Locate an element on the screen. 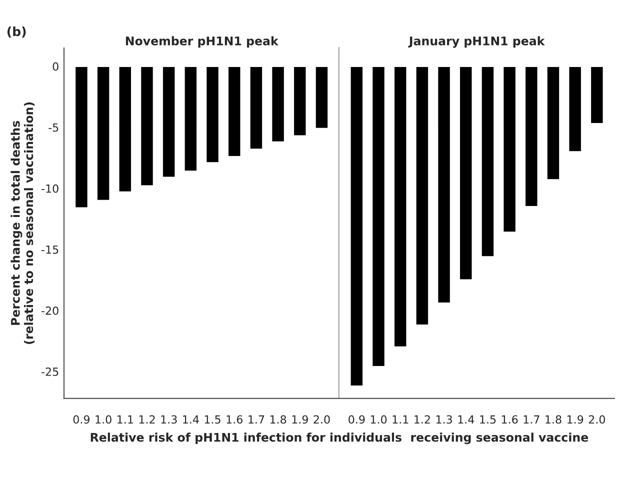 The image size is (640, 480). chart-title: January pH1N1 peak is located at coordinates (476, 42).